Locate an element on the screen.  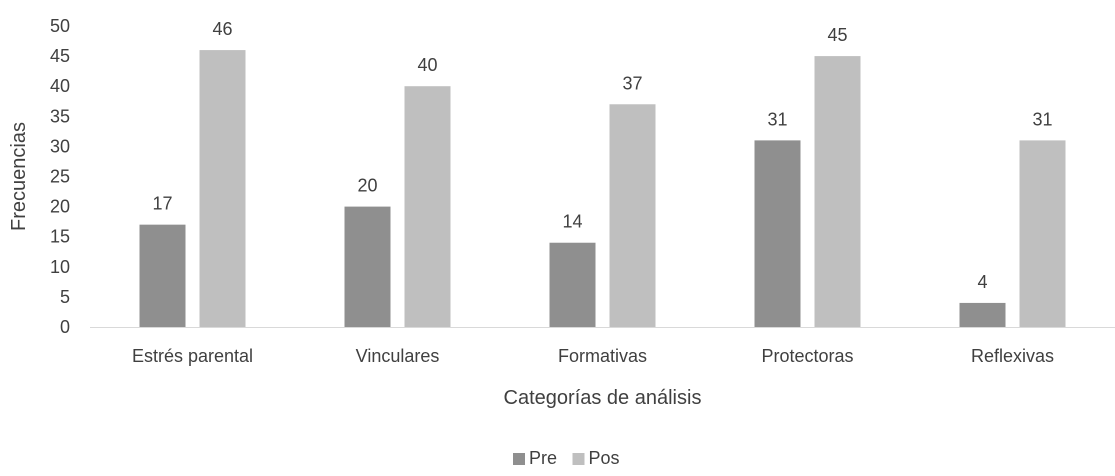
x-category-label: Formativas is located at coordinates (602, 356).